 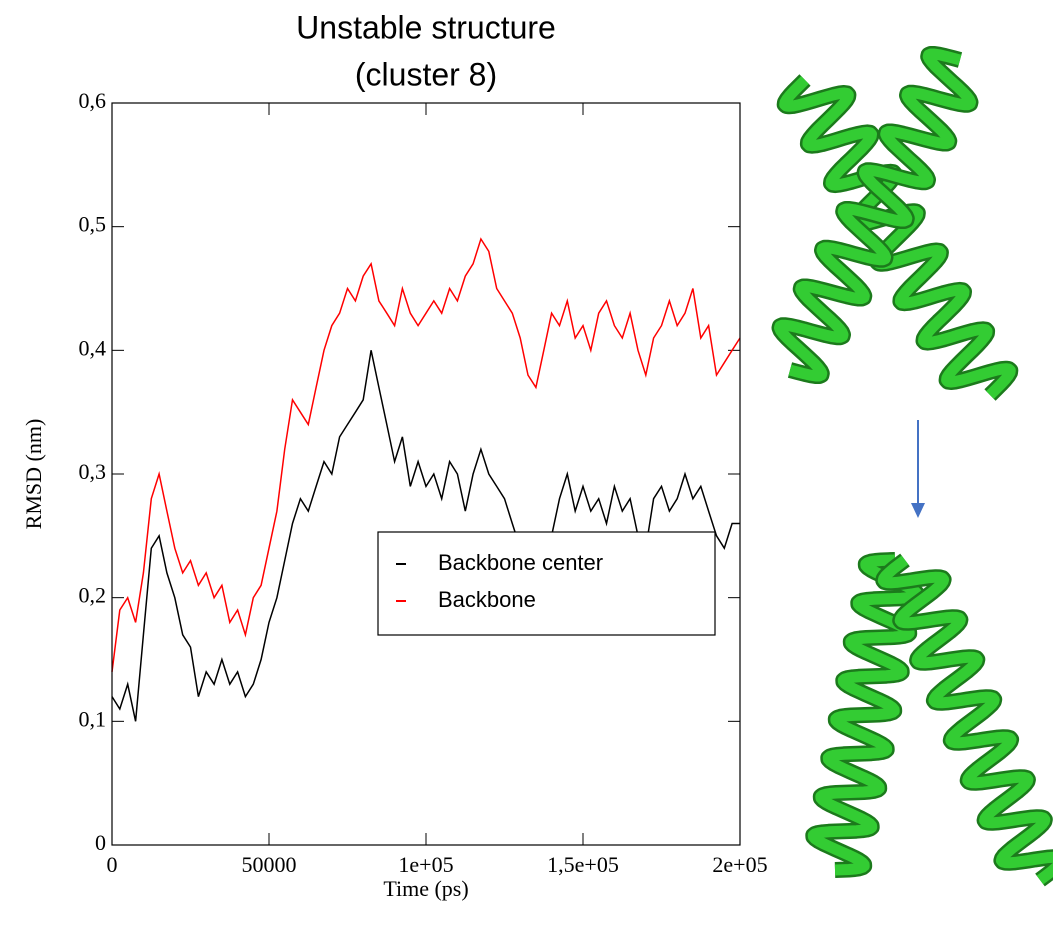 I want to click on y-tick-label: 0,2, so click(x=93, y=595).